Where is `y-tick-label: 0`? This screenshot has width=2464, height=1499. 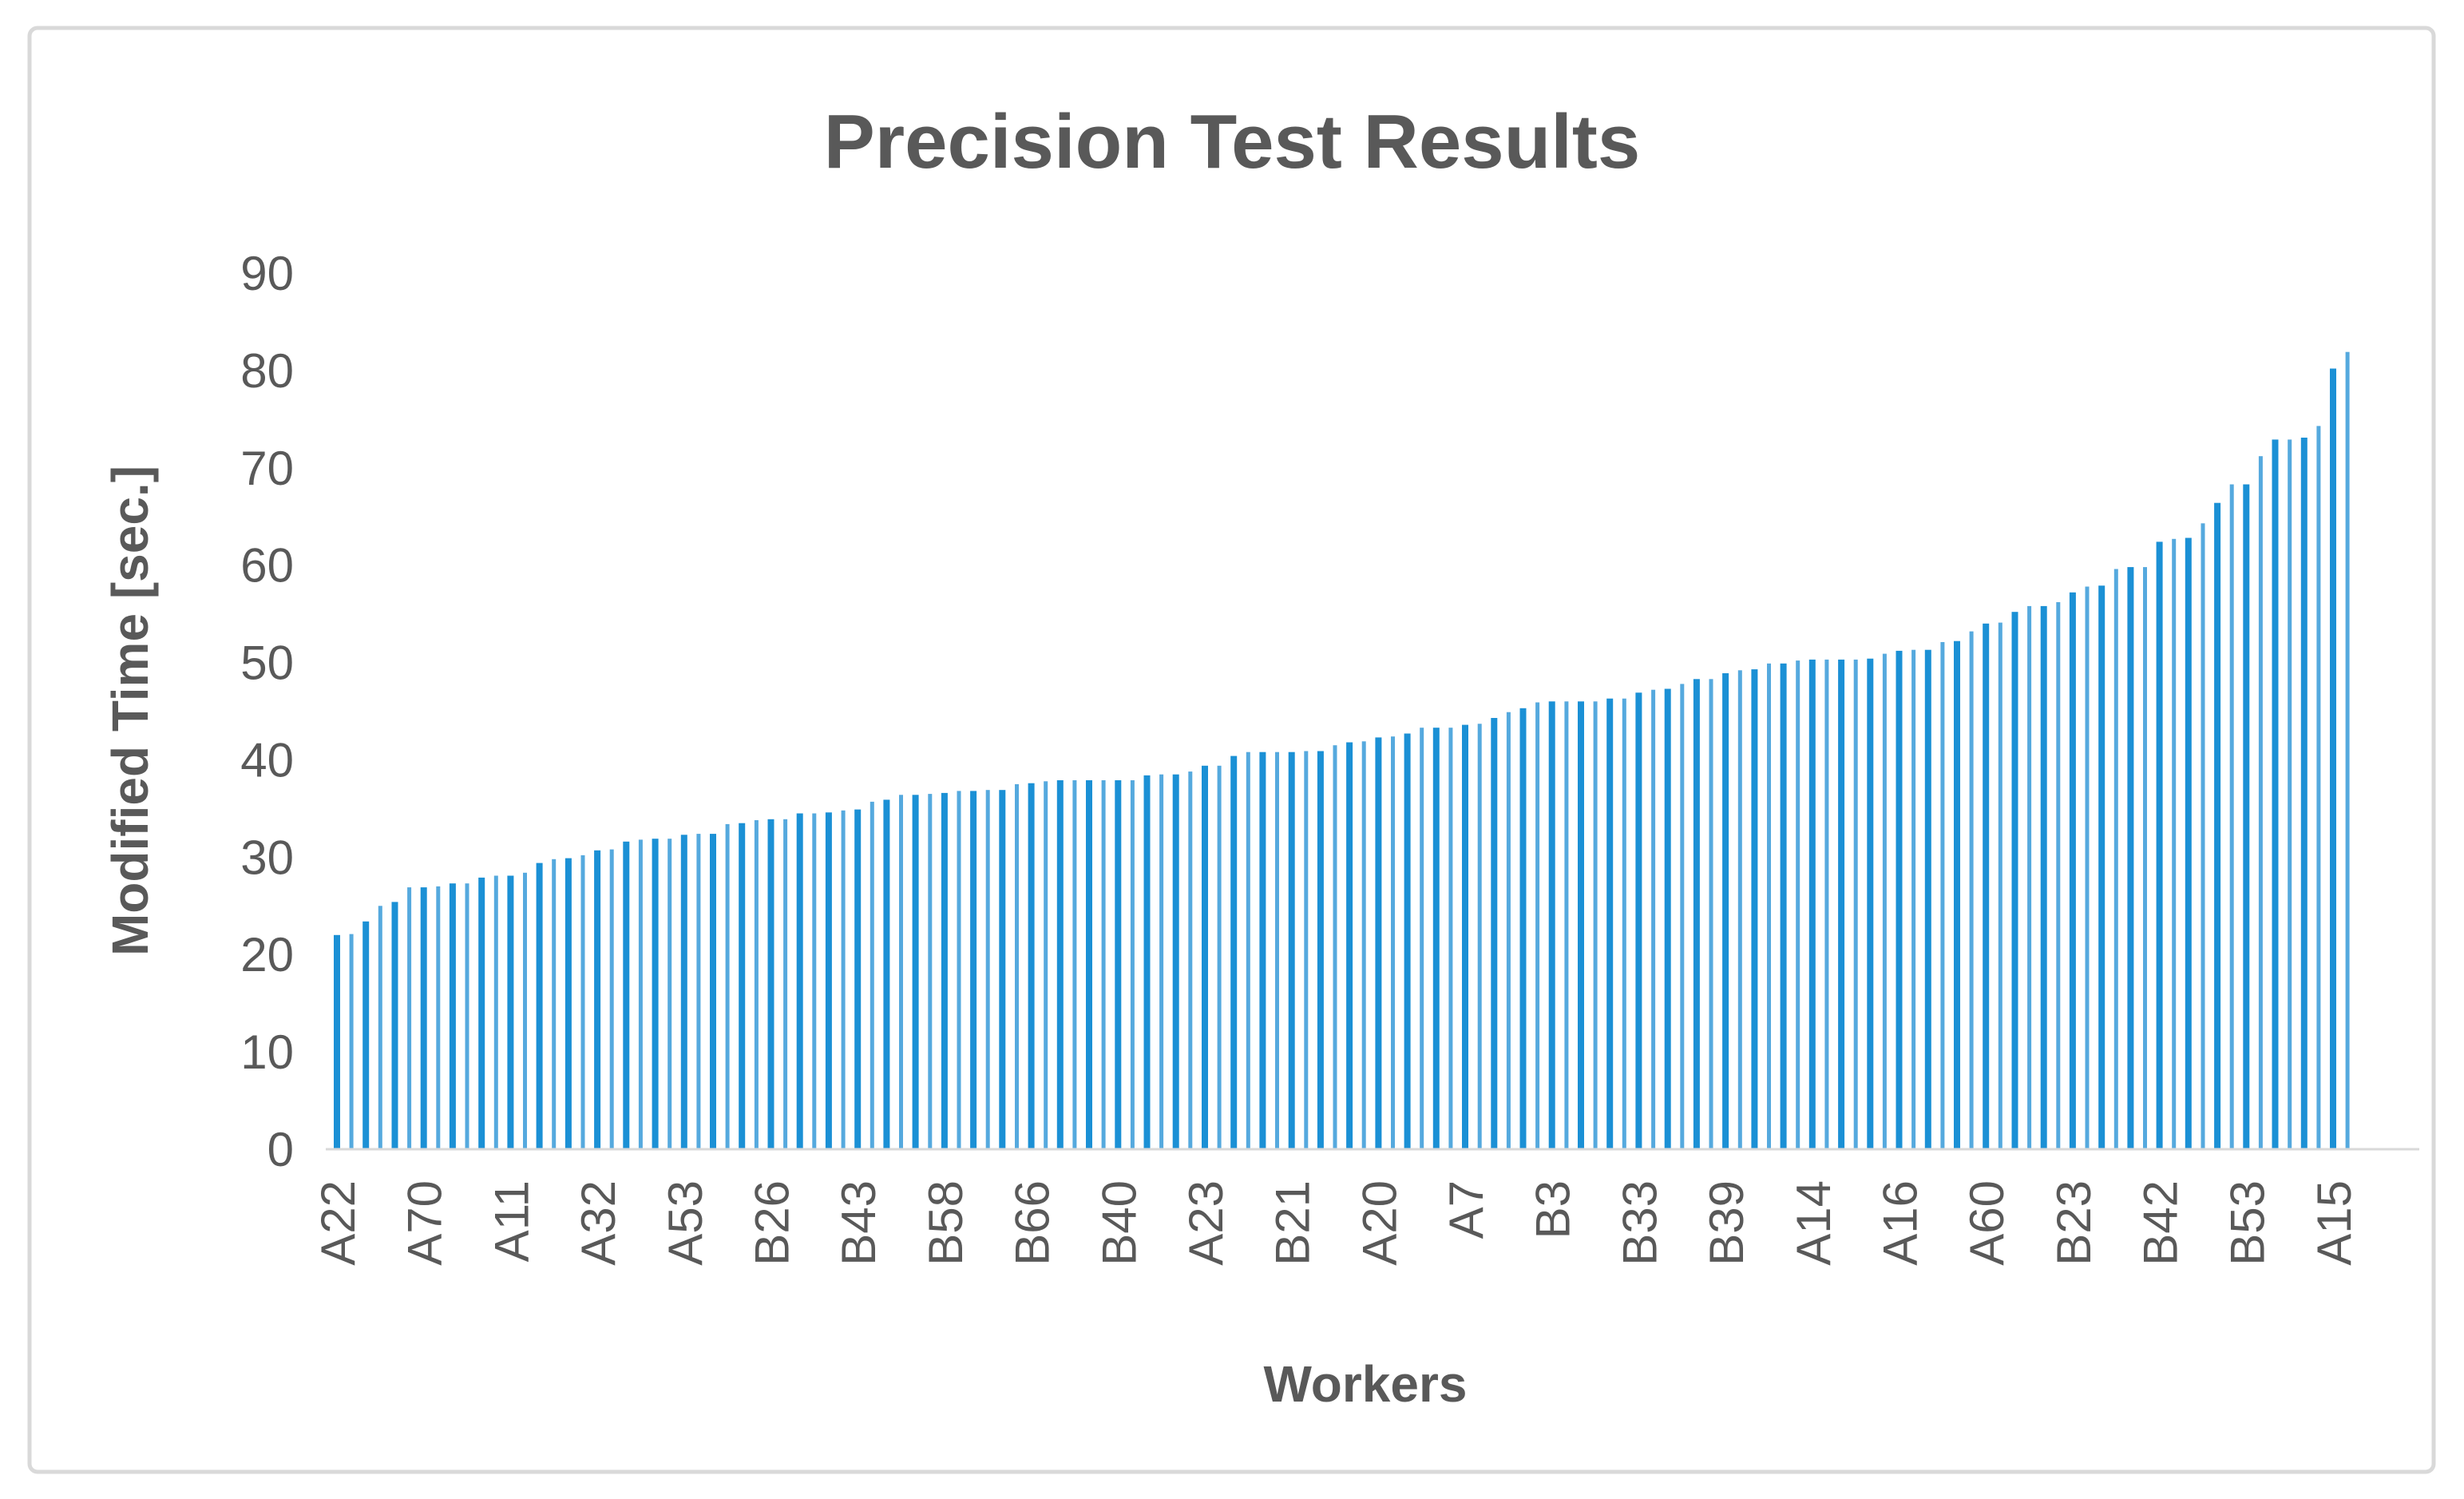
y-tick-label: 0 is located at coordinates (280, 1149).